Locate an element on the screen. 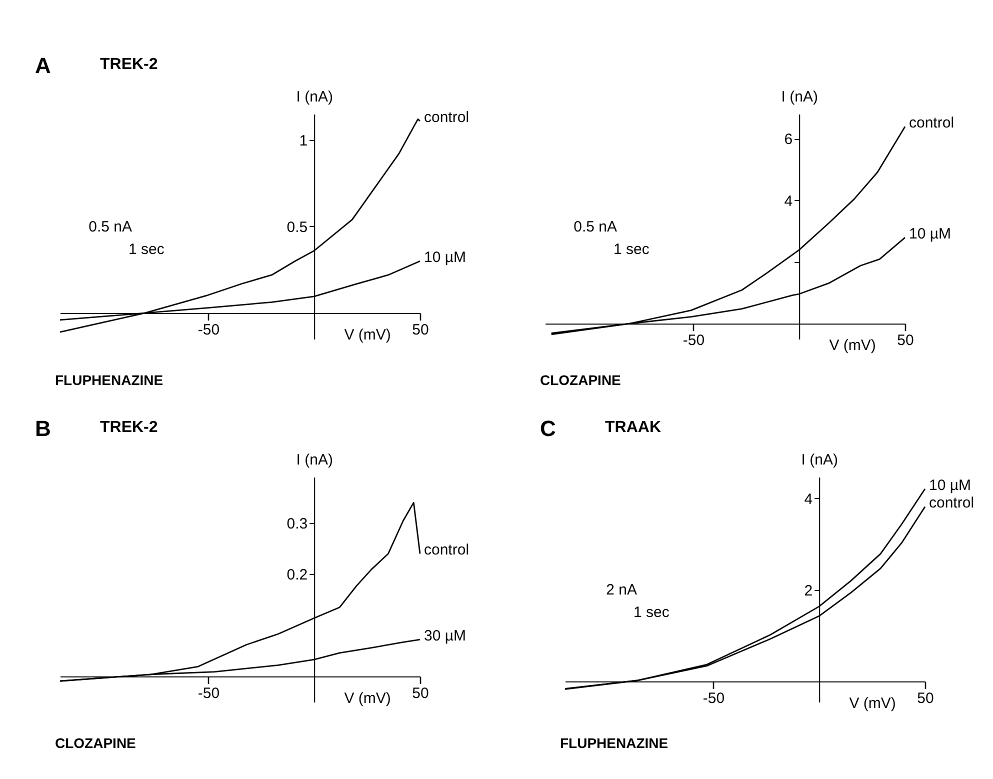  y-tick-label: 1 is located at coordinates (303, 141).